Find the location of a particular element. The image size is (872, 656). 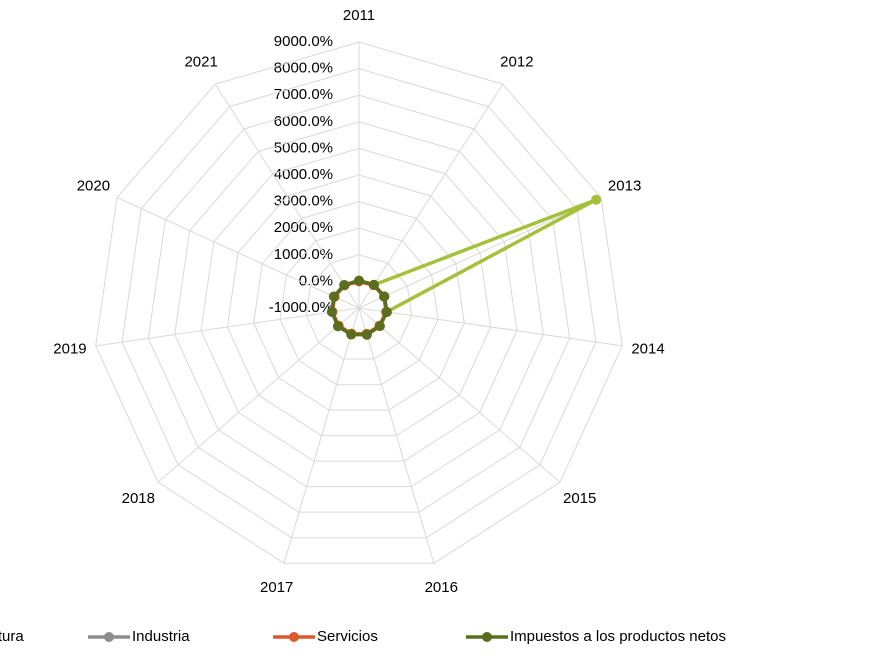

r-tick-label: 6000.0% is located at coordinates (303, 121).